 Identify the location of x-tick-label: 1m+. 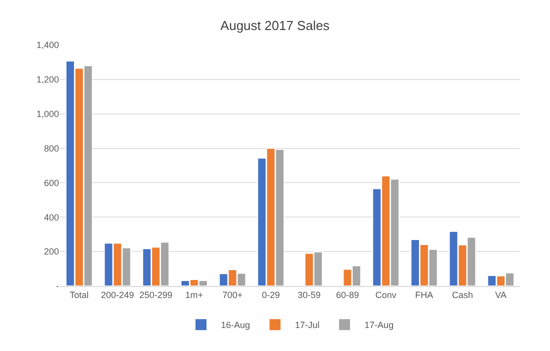
(194, 295).